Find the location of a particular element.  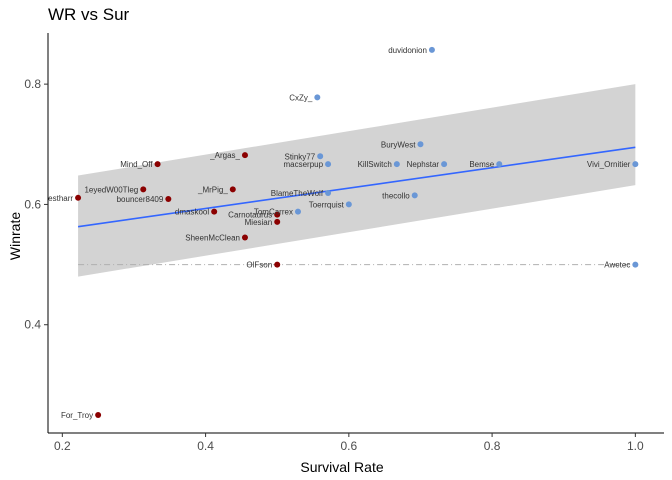

y-tick-label: 0.6 is located at coordinates (32, 204).